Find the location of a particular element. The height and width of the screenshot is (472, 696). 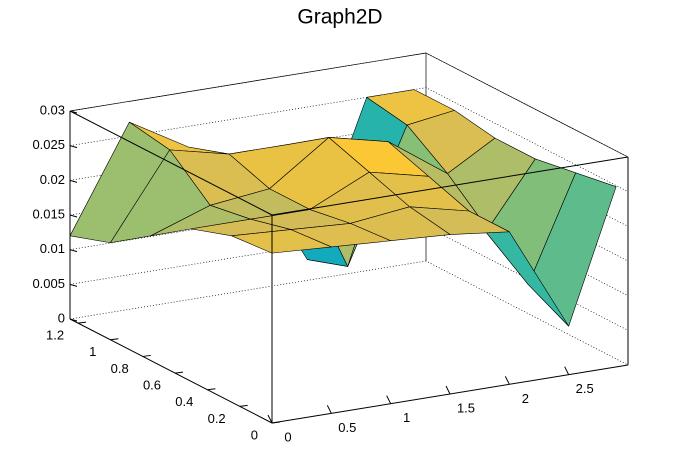

surface-cell is located at coordinates (281, 241).